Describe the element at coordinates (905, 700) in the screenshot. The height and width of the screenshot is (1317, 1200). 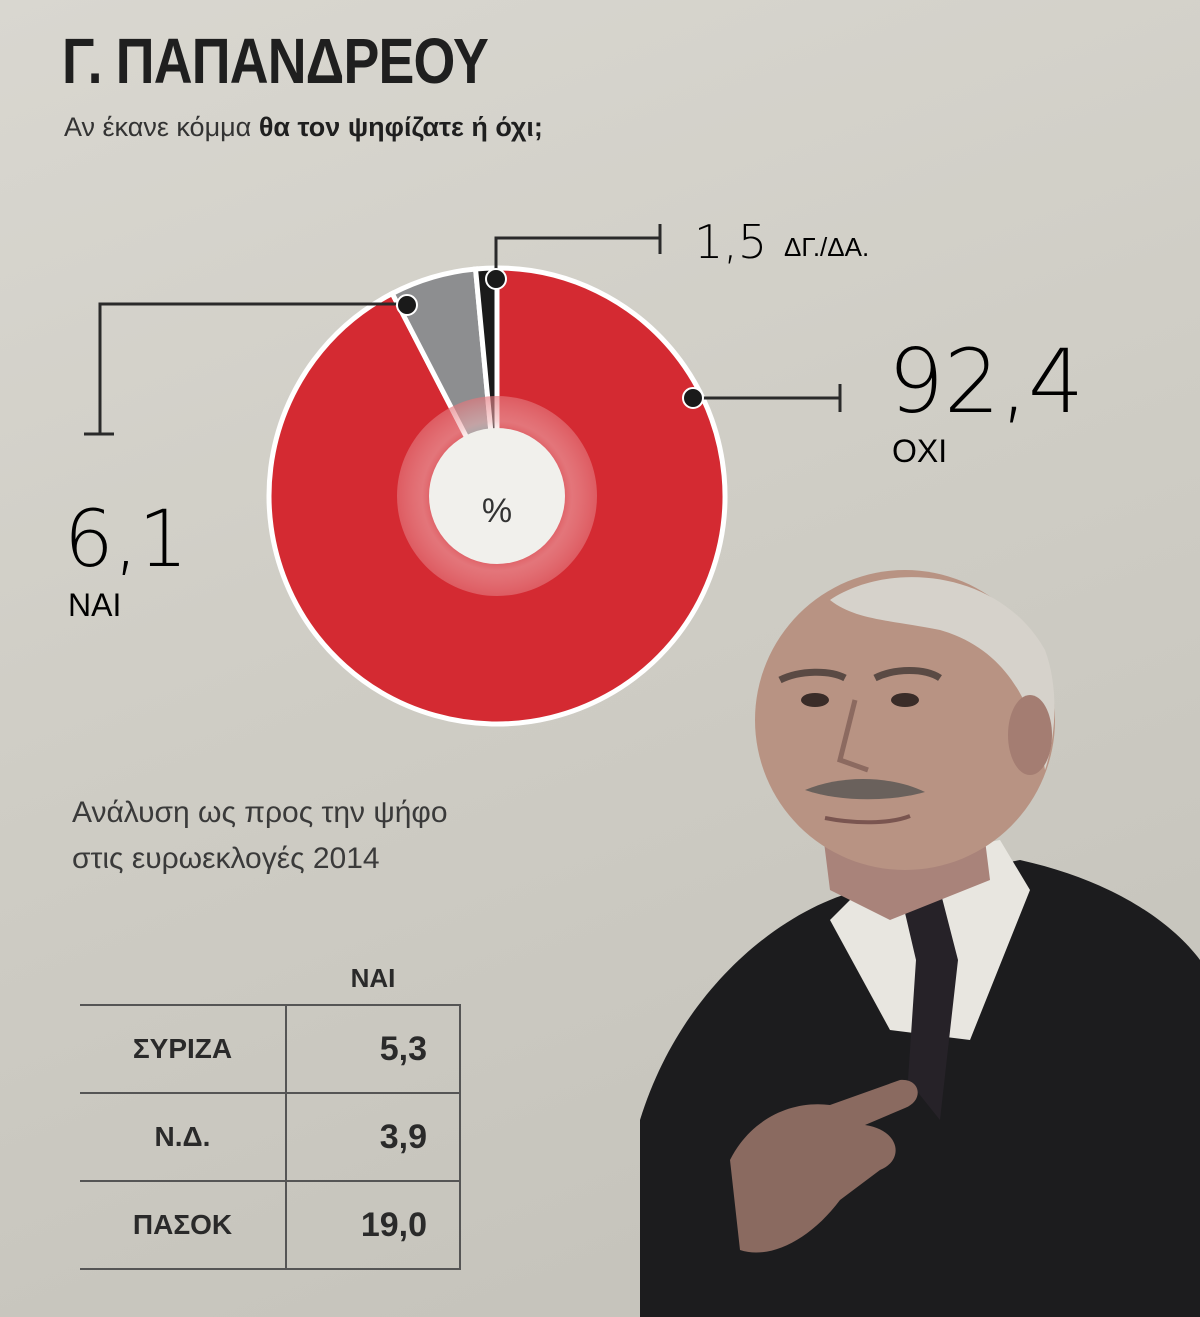
I see `eye-right` at that location.